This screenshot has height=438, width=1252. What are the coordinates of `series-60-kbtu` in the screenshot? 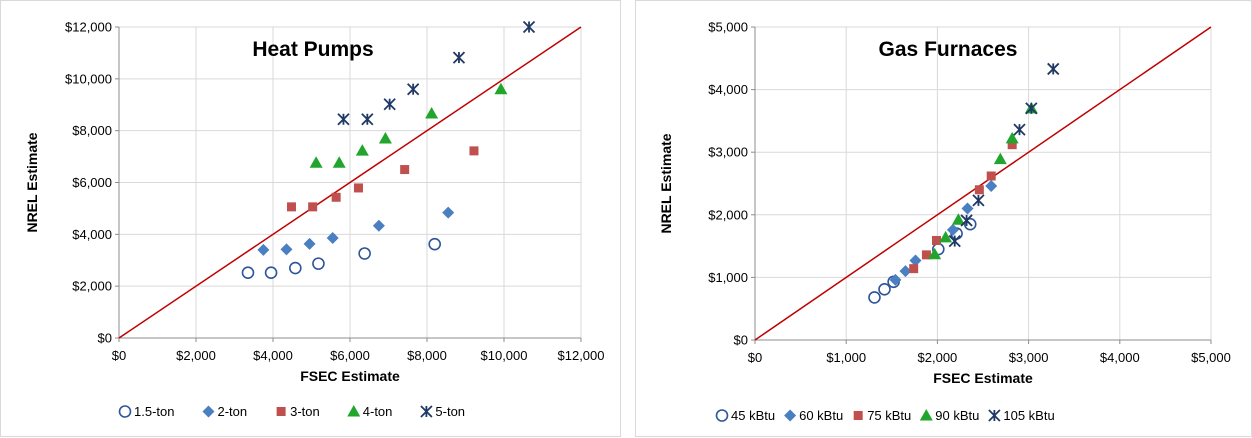 It's located at (943, 233).